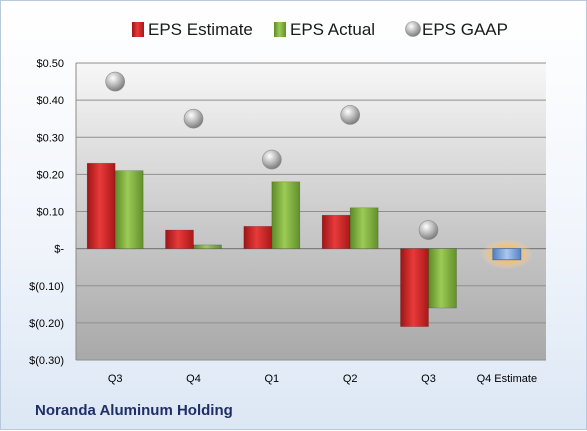 This screenshot has width=587, height=431. What do you see at coordinates (50, 175) in the screenshot?
I see `y-tick-label: $0.20` at bounding box center [50, 175].